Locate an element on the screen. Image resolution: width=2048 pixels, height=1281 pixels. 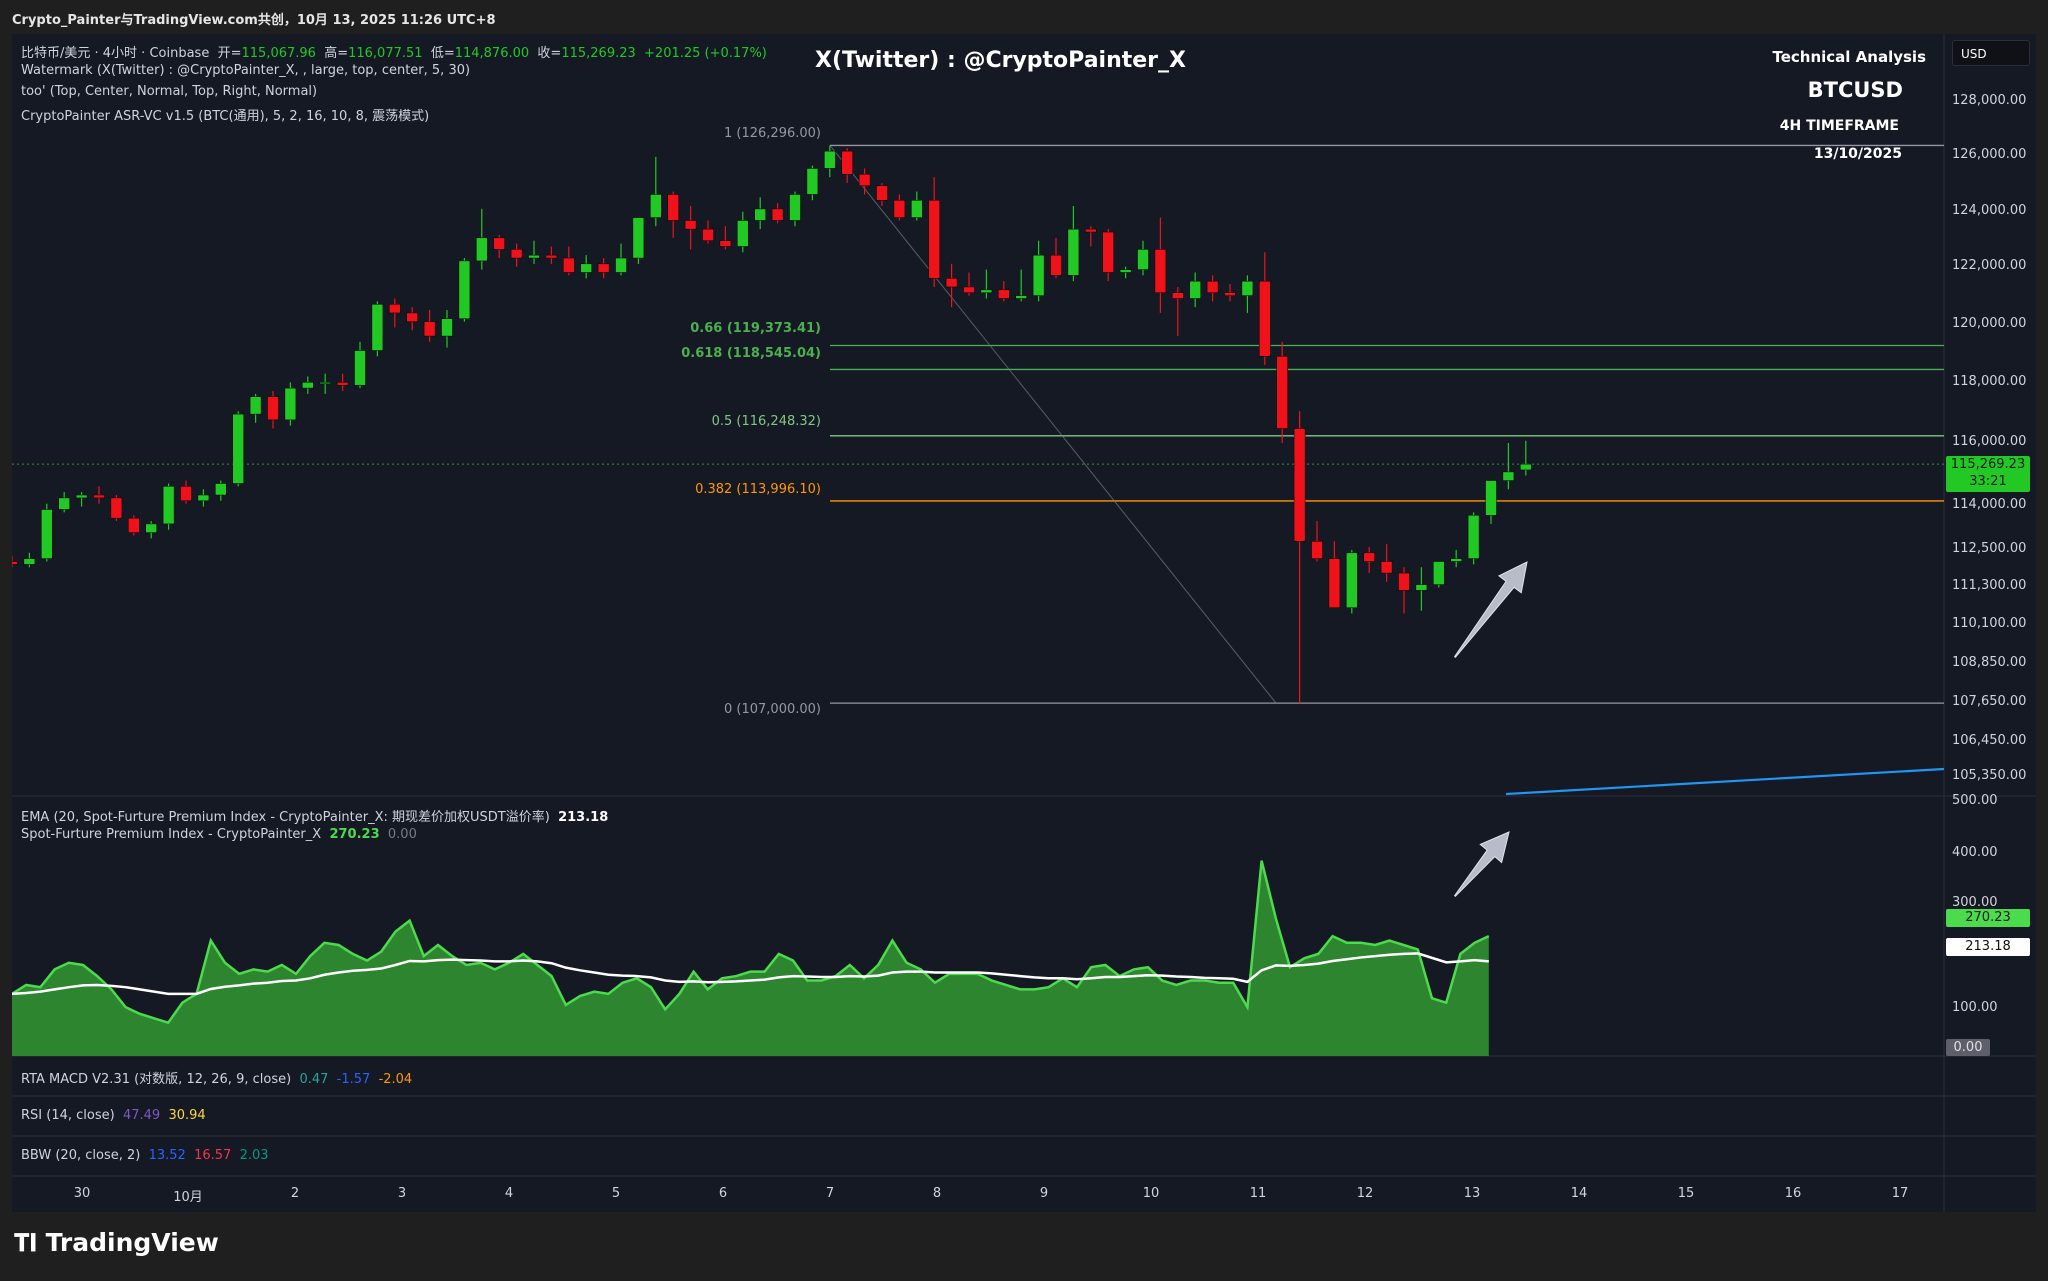
blue-trendline is located at coordinates (1725, 781).